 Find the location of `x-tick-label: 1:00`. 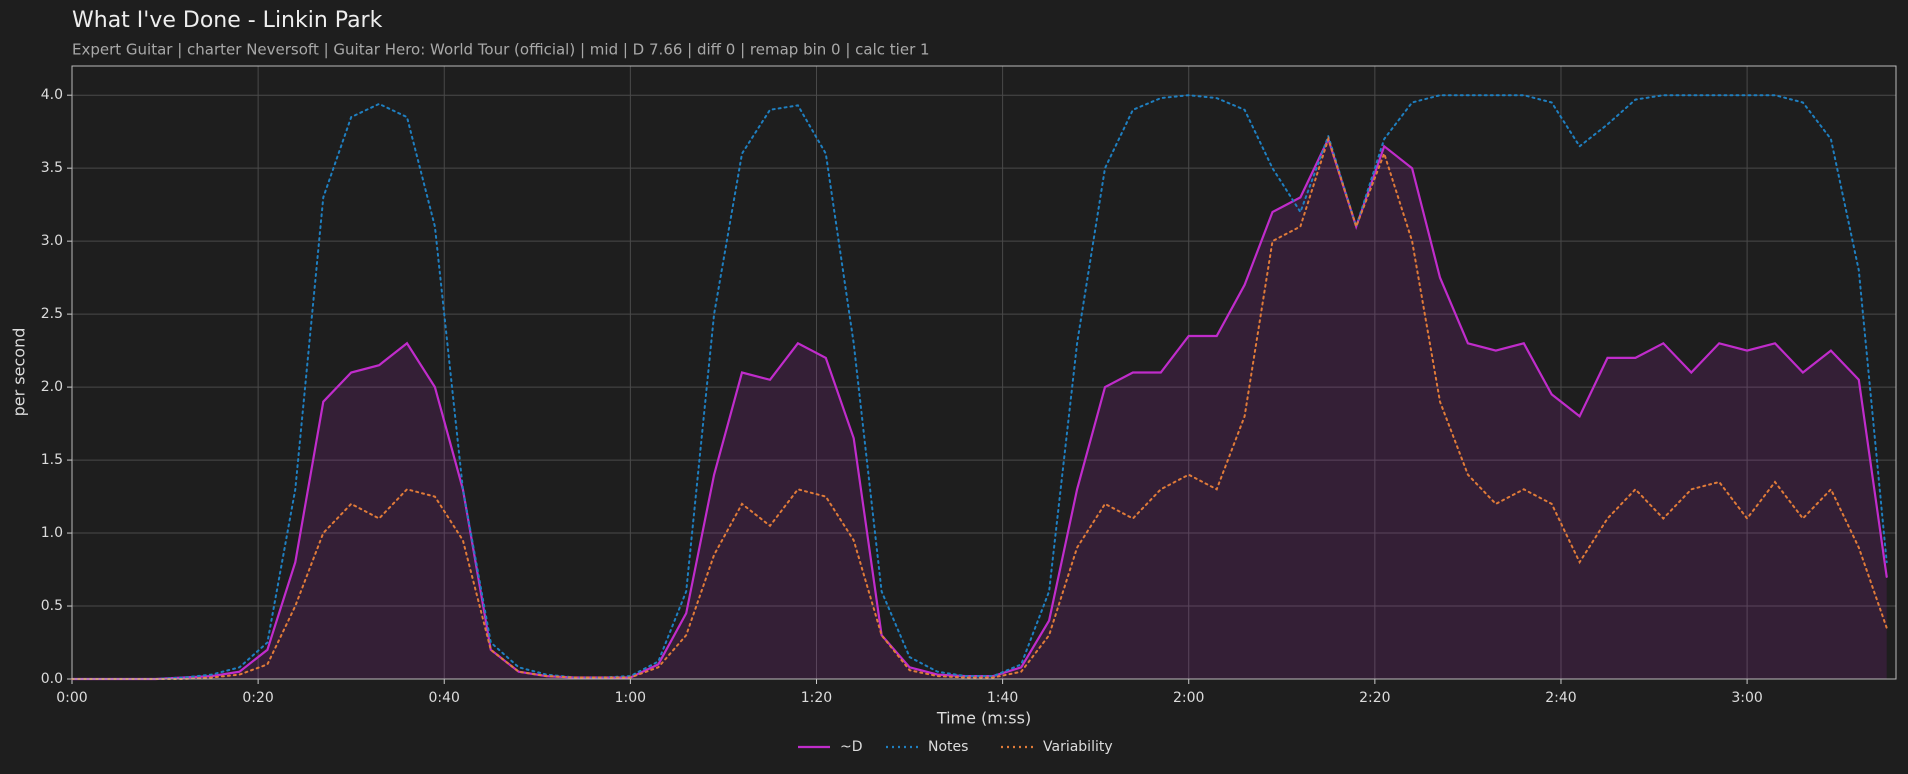

x-tick-label: 1:00 is located at coordinates (630, 698).